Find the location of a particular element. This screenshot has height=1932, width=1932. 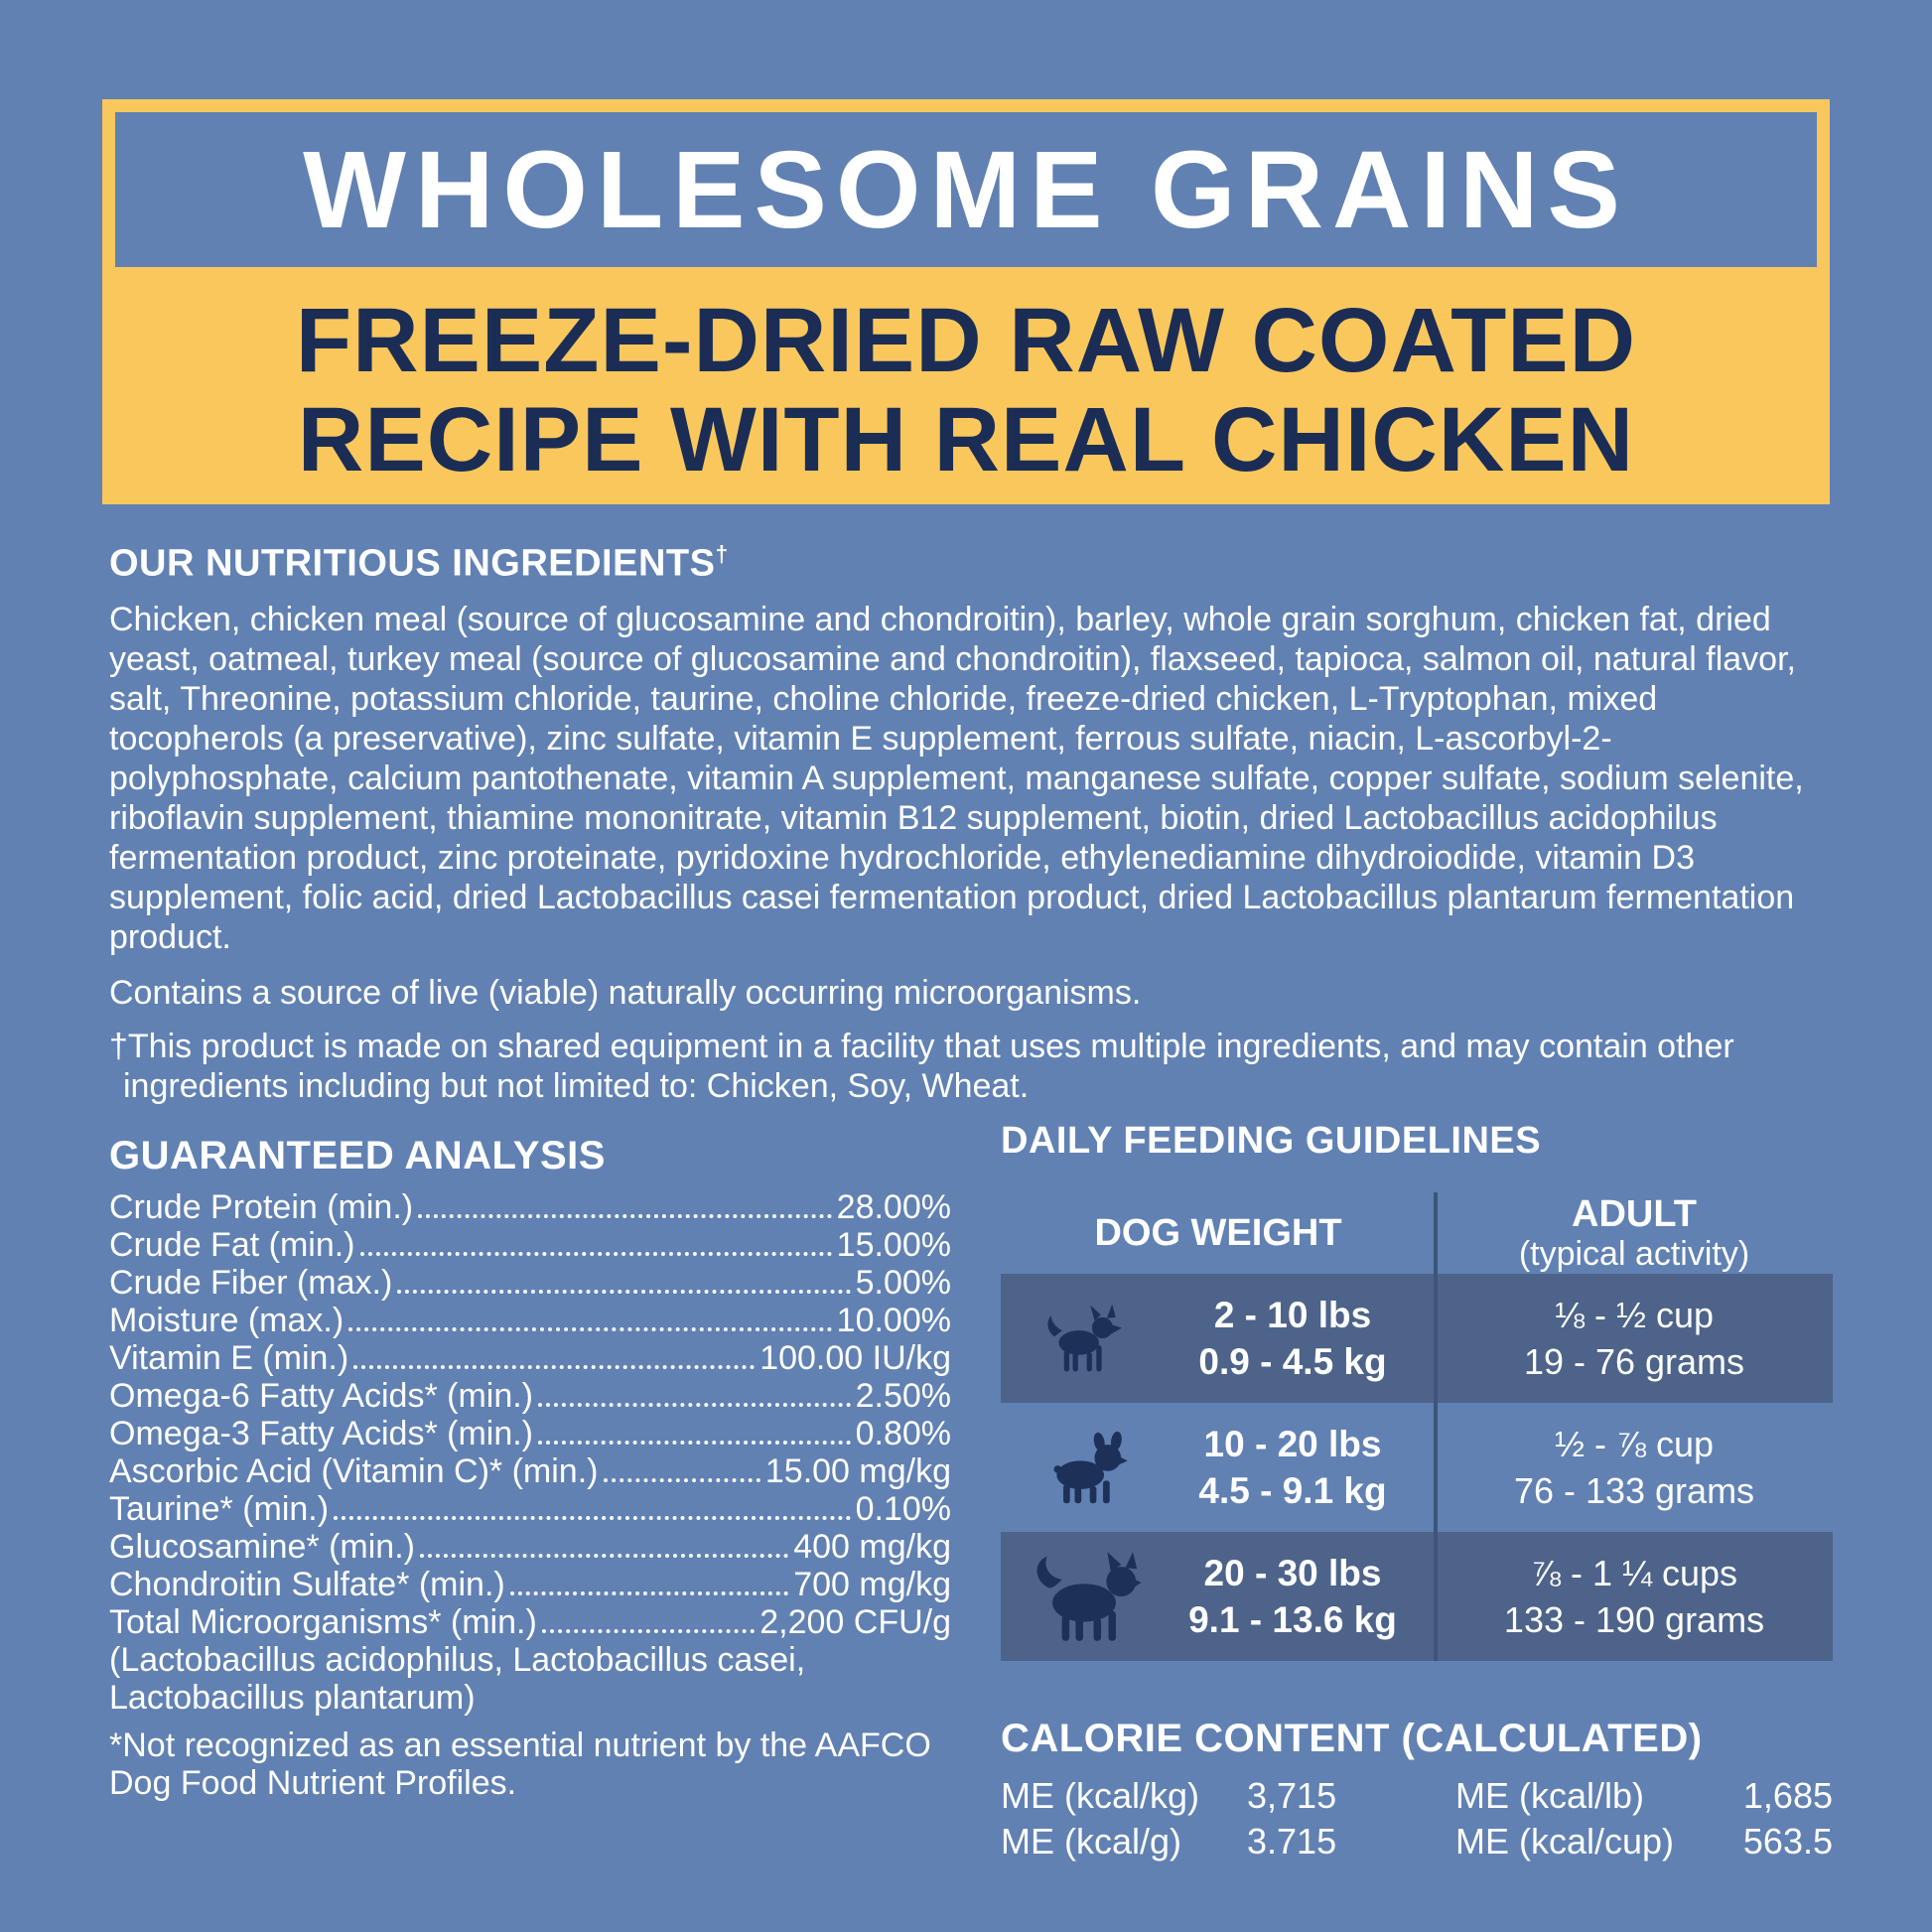

analysis-label: Chondroitin Sulfate* (min.) is located at coordinates (307, 1584).